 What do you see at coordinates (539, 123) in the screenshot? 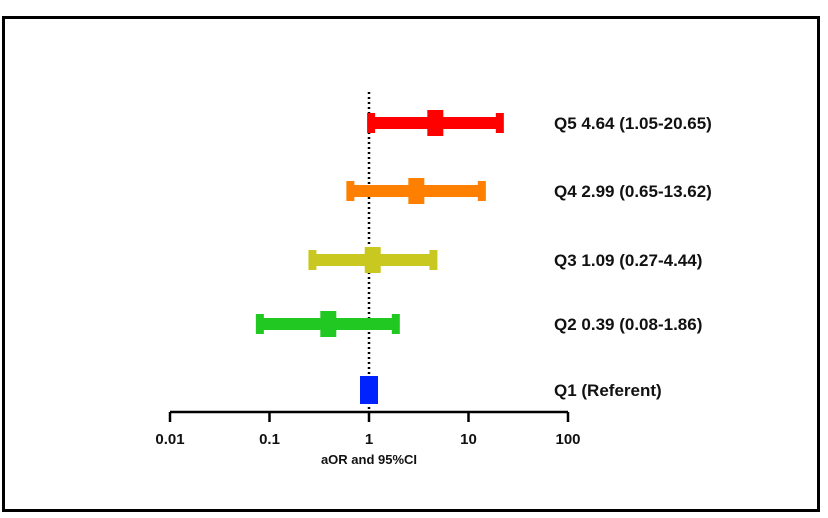
I see `forest-row: Q5 4.64 (1.05-20.65)` at bounding box center [539, 123].